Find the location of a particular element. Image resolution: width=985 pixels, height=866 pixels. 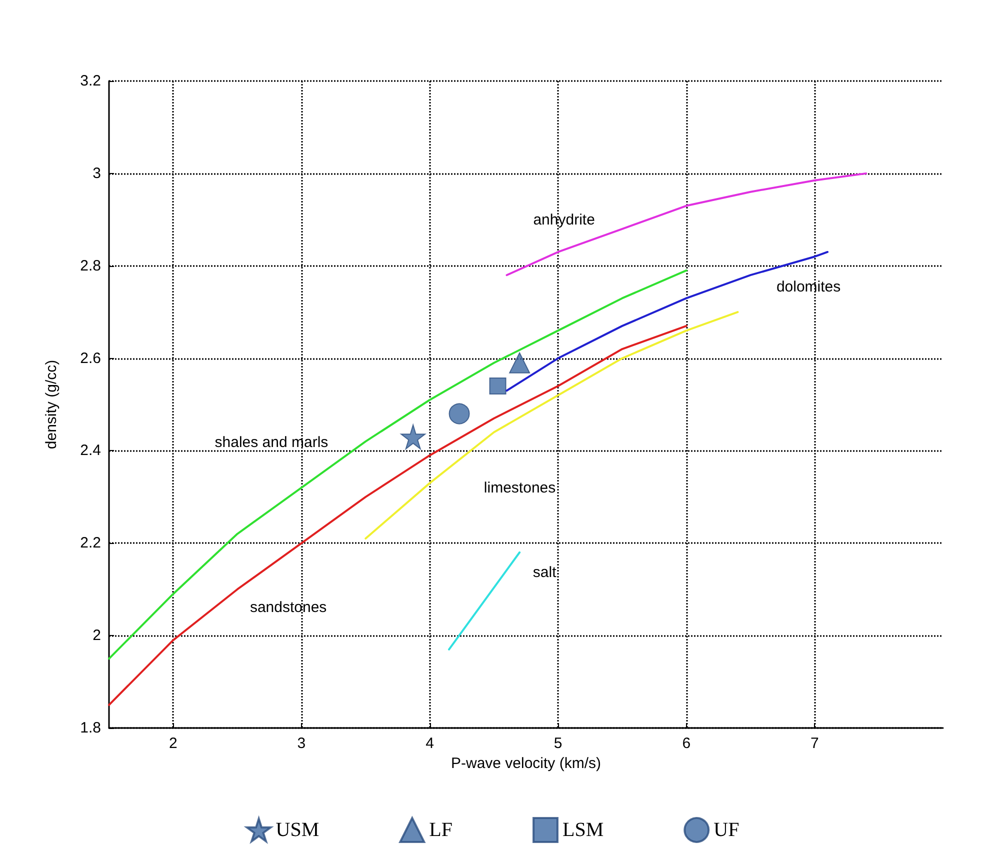

y-tick-label: 3 is located at coordinates (96, 173).